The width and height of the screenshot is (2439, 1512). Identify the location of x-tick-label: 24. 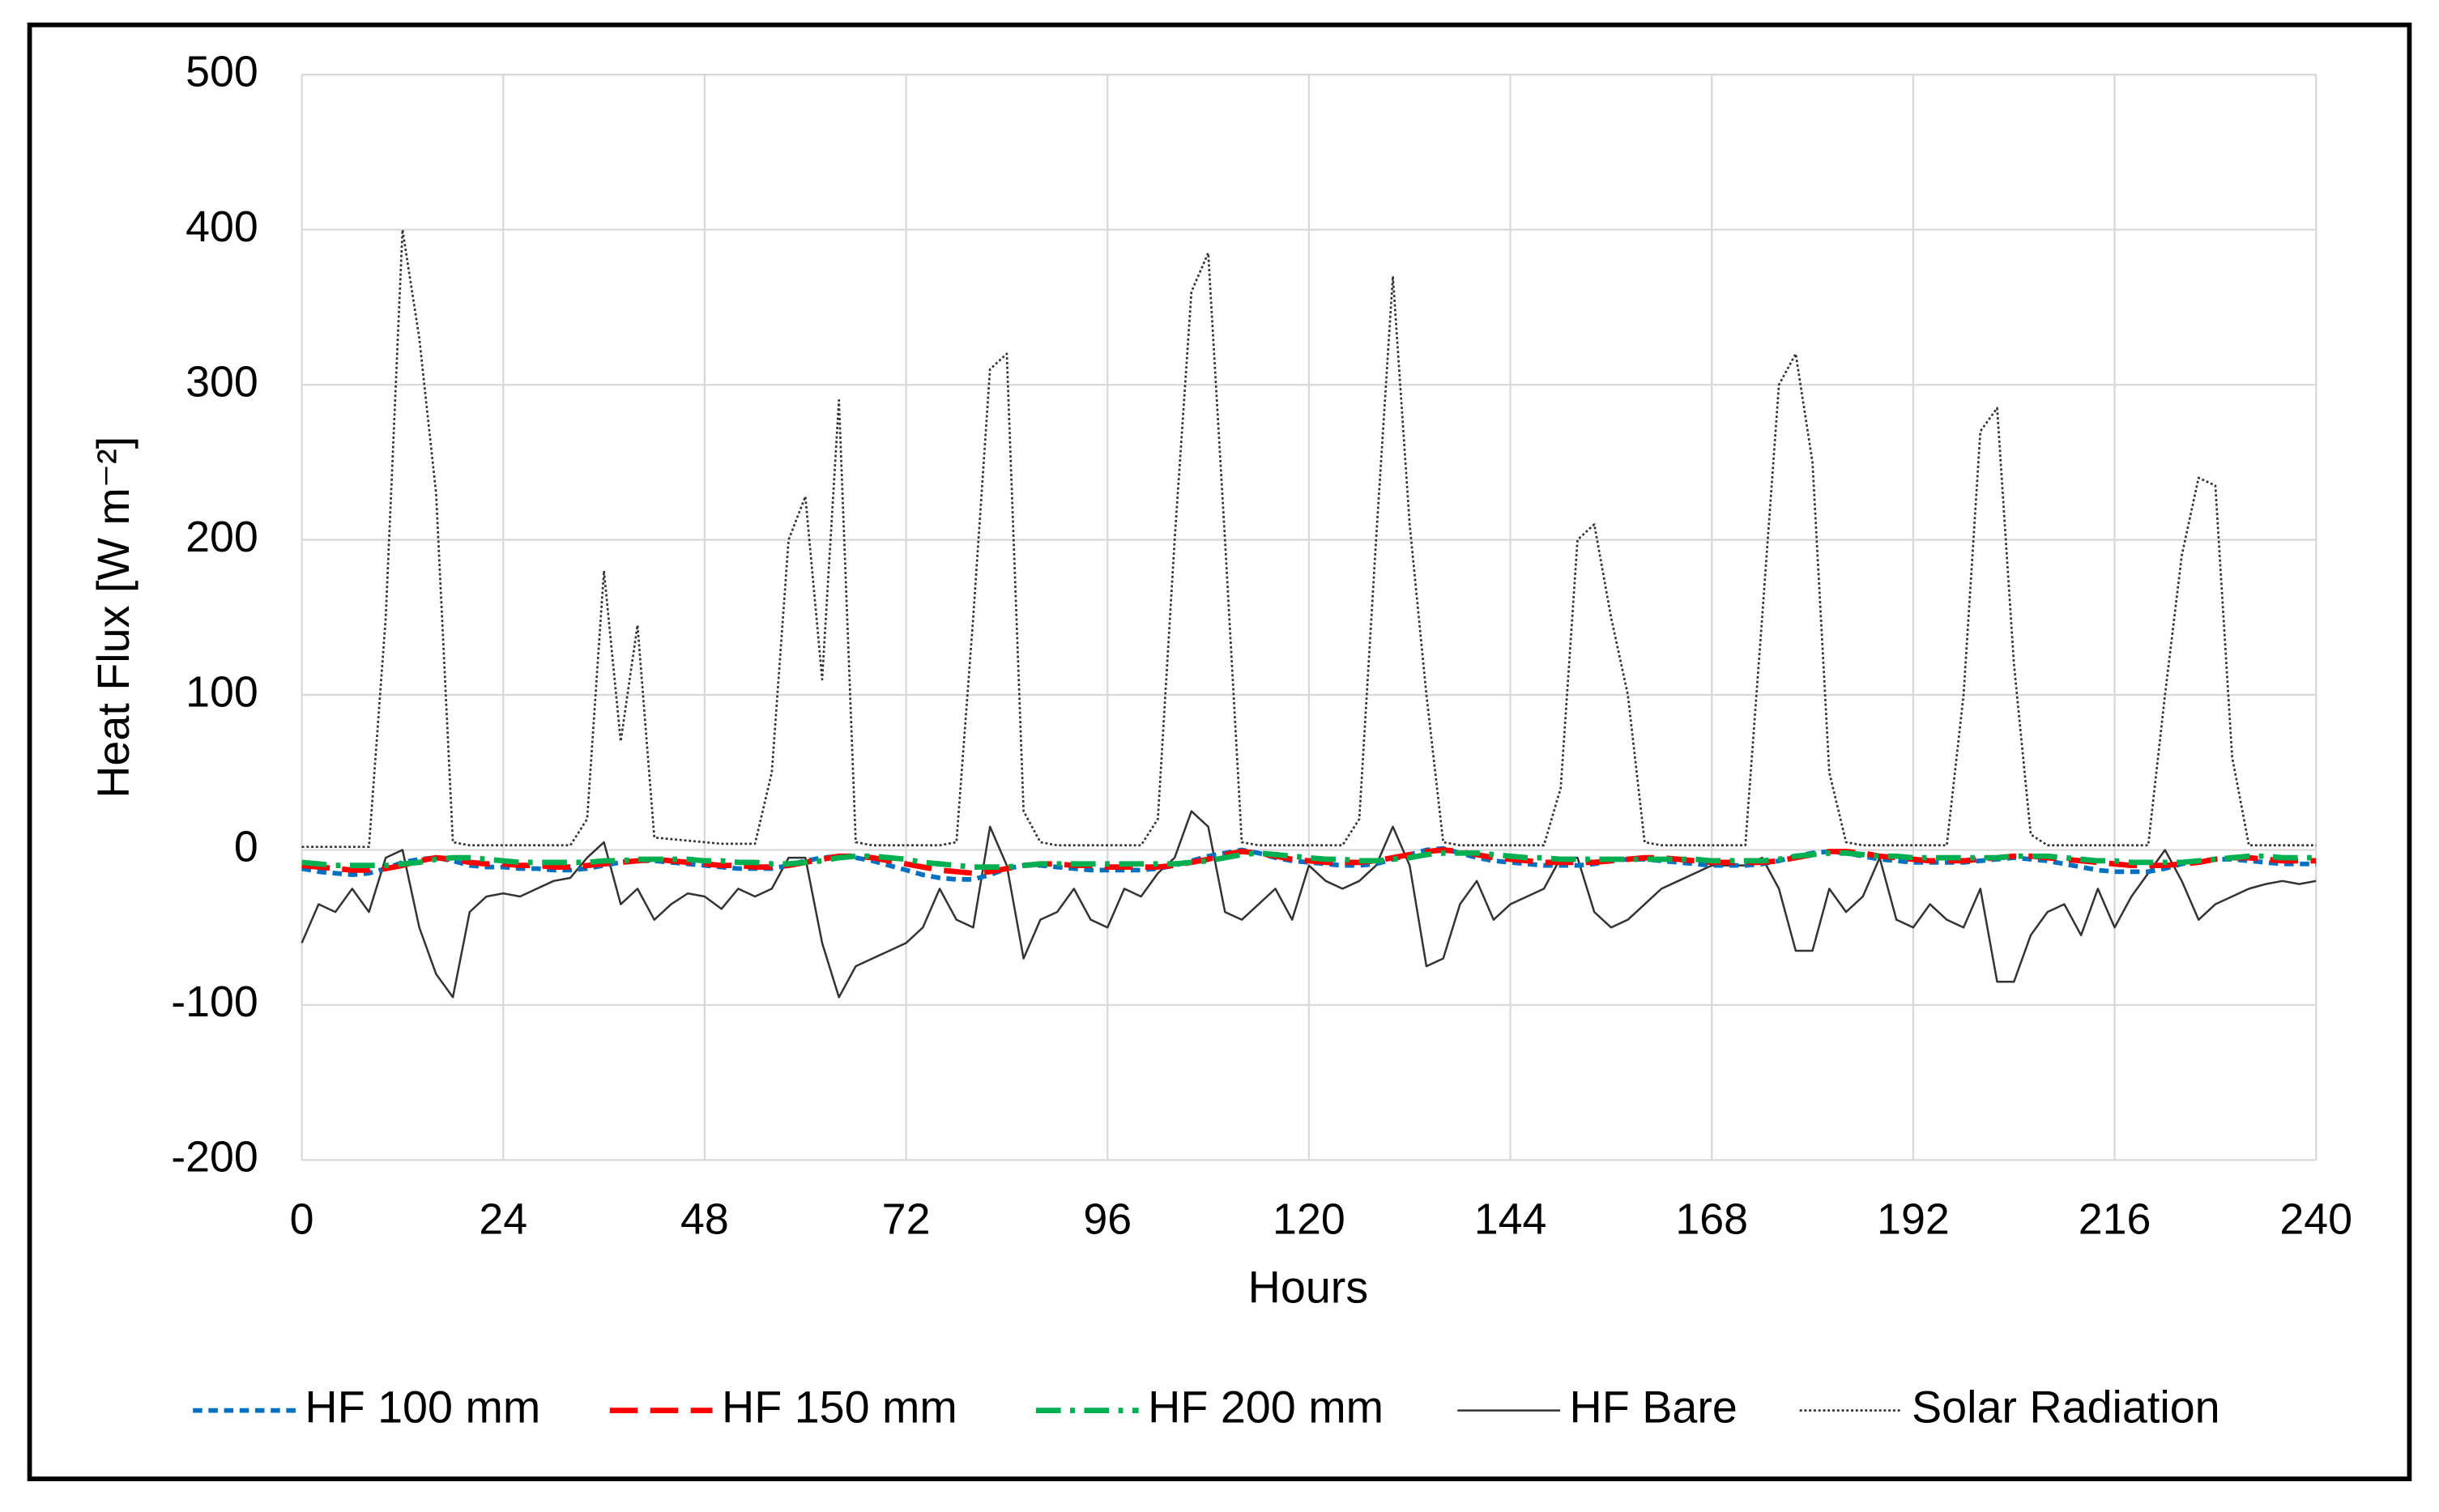
(503, 1219).